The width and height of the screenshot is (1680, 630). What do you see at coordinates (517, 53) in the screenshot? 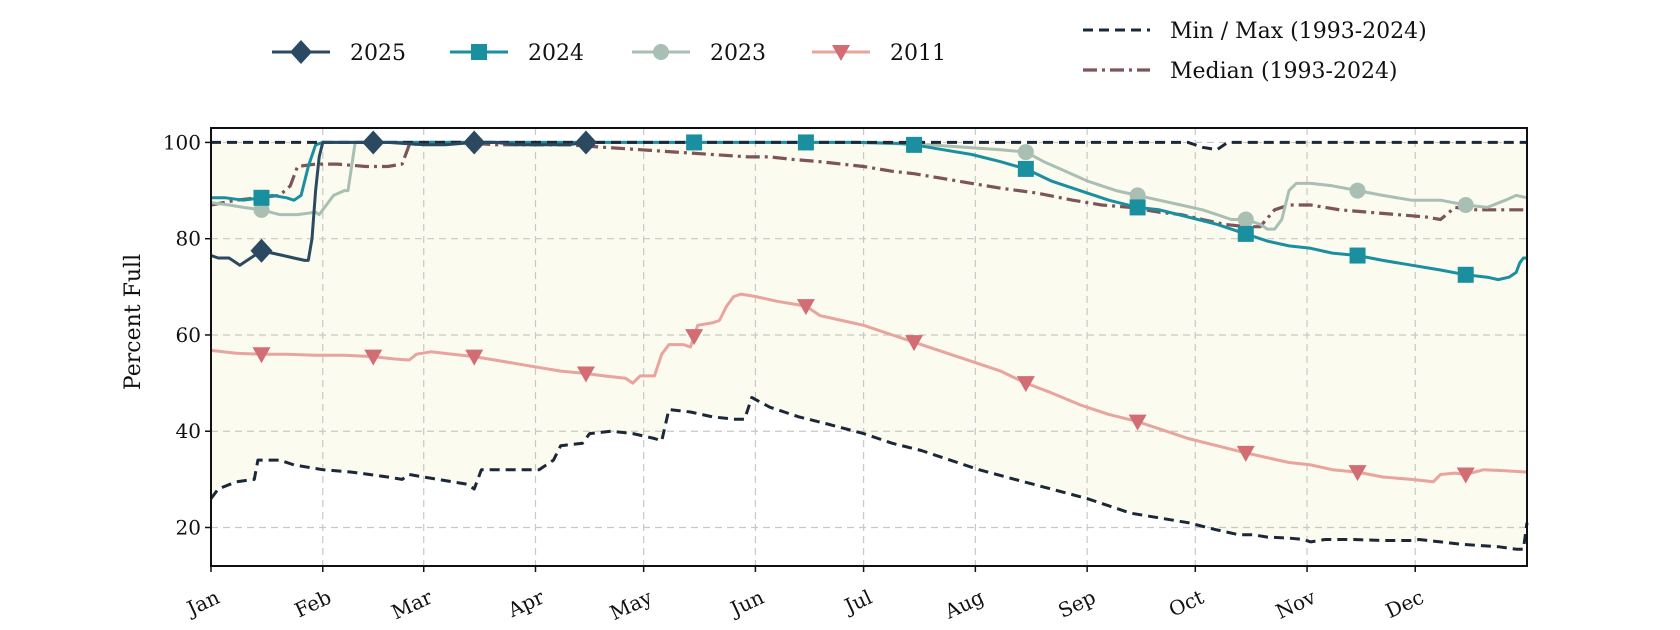
I see `legend-item-2024: 2024` at bounding box center [517, 53].